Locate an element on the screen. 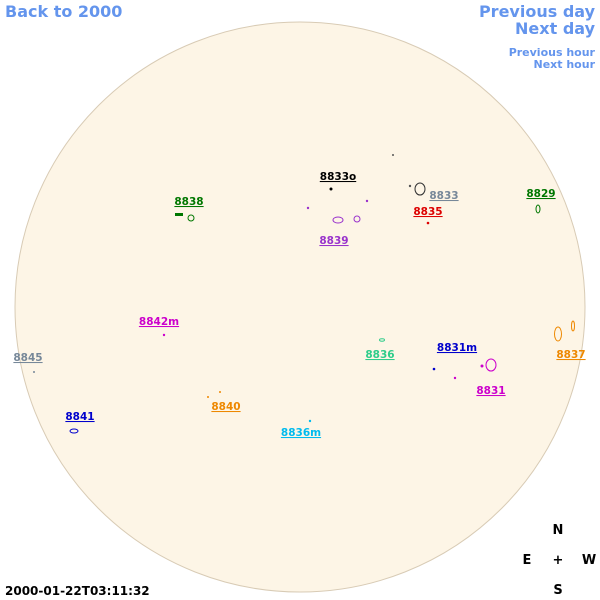 The image size is (600, 600). compass-north: N is located at coordinates (558, 530).